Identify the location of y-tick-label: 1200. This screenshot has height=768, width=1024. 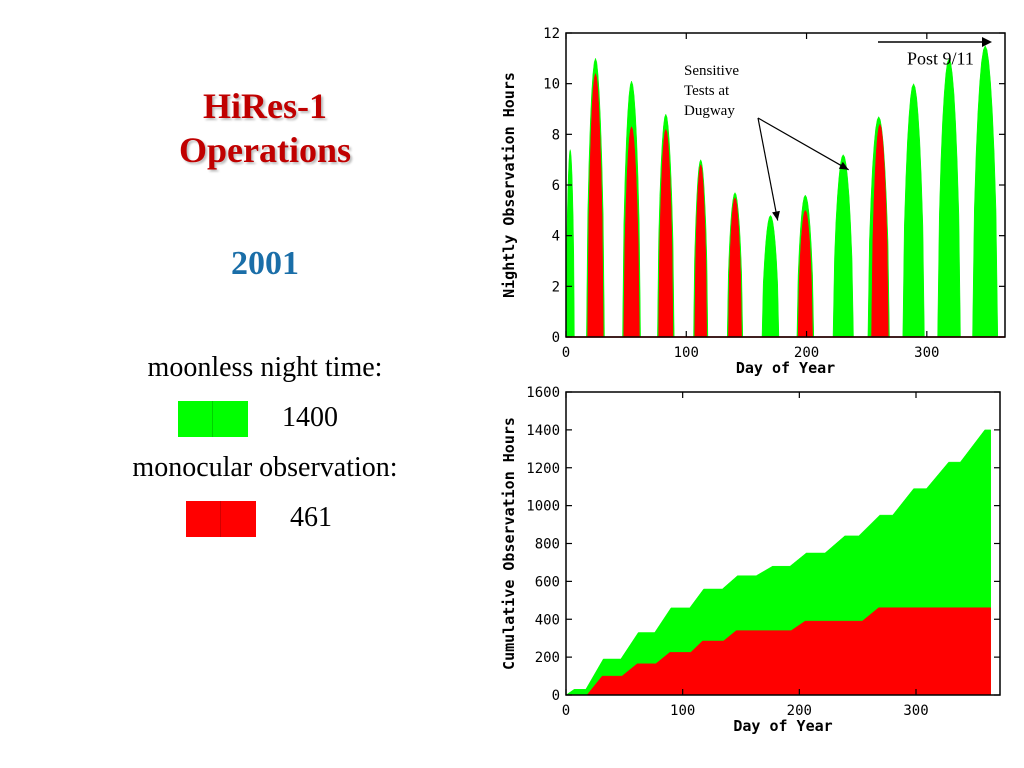
(543, 469).